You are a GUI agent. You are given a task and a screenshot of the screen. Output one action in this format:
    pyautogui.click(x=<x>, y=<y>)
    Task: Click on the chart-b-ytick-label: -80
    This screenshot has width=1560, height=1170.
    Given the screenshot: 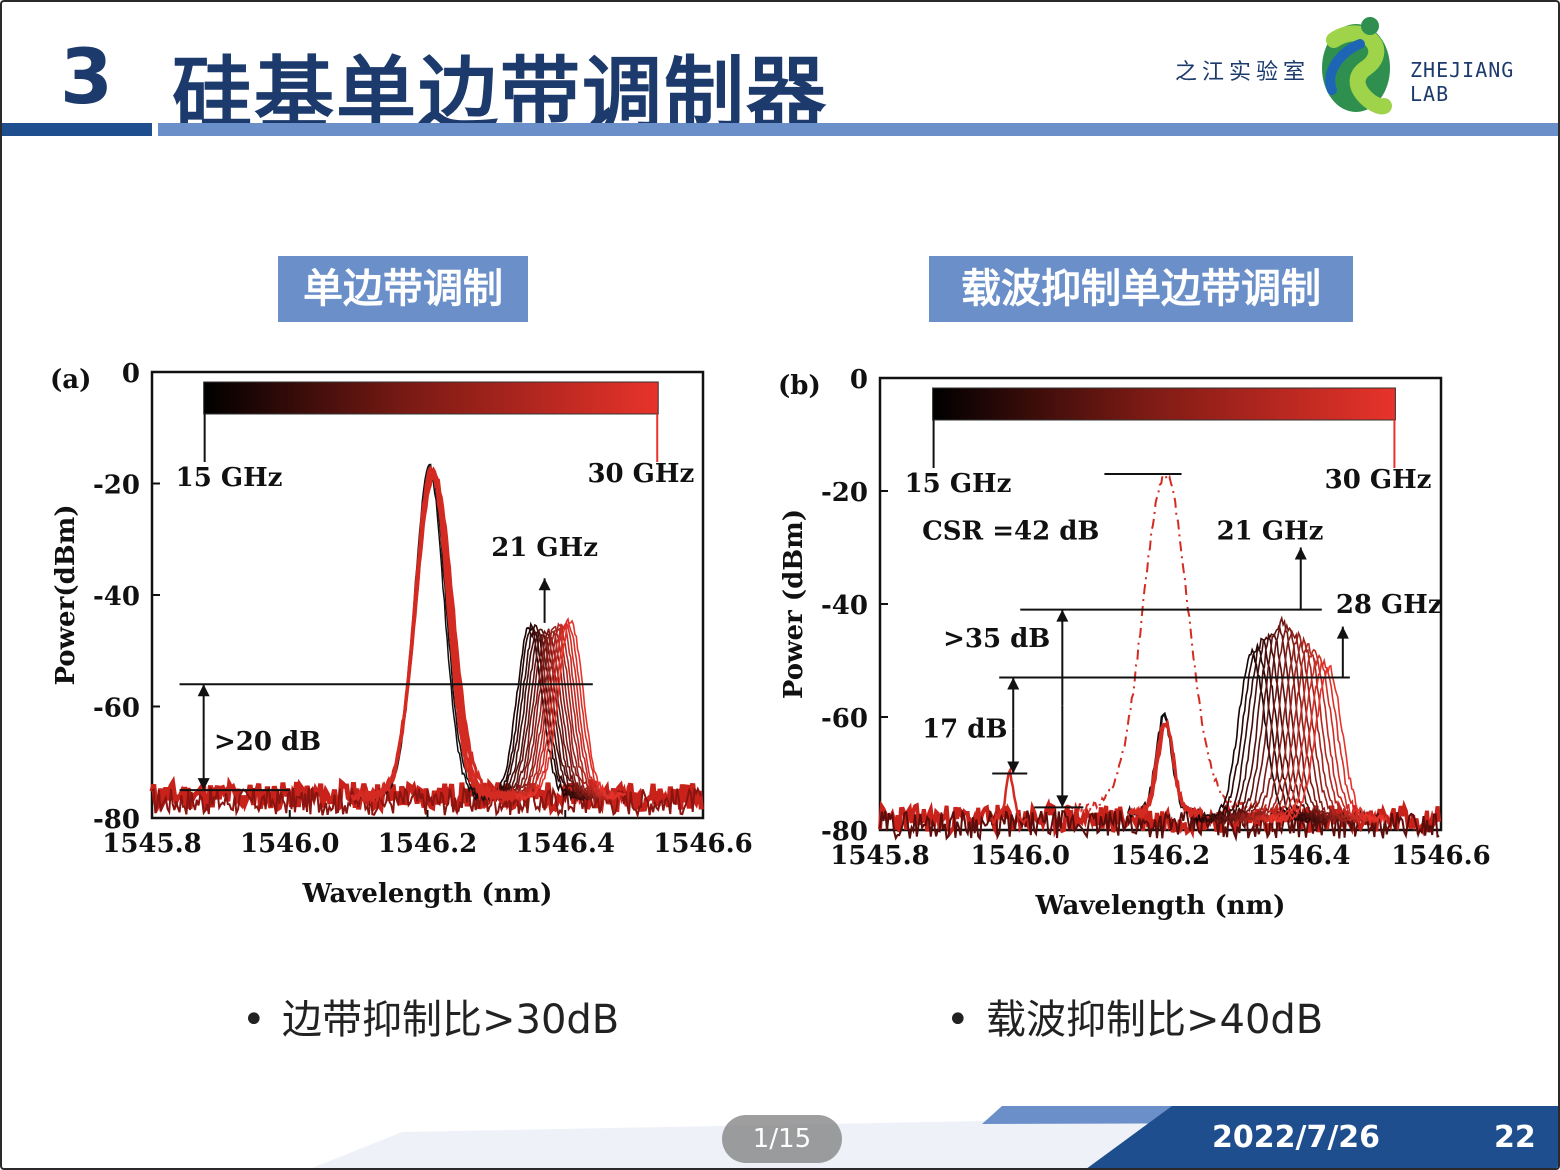 What is the action you would take?
    pyautogui.click(x=844, y=832)
    